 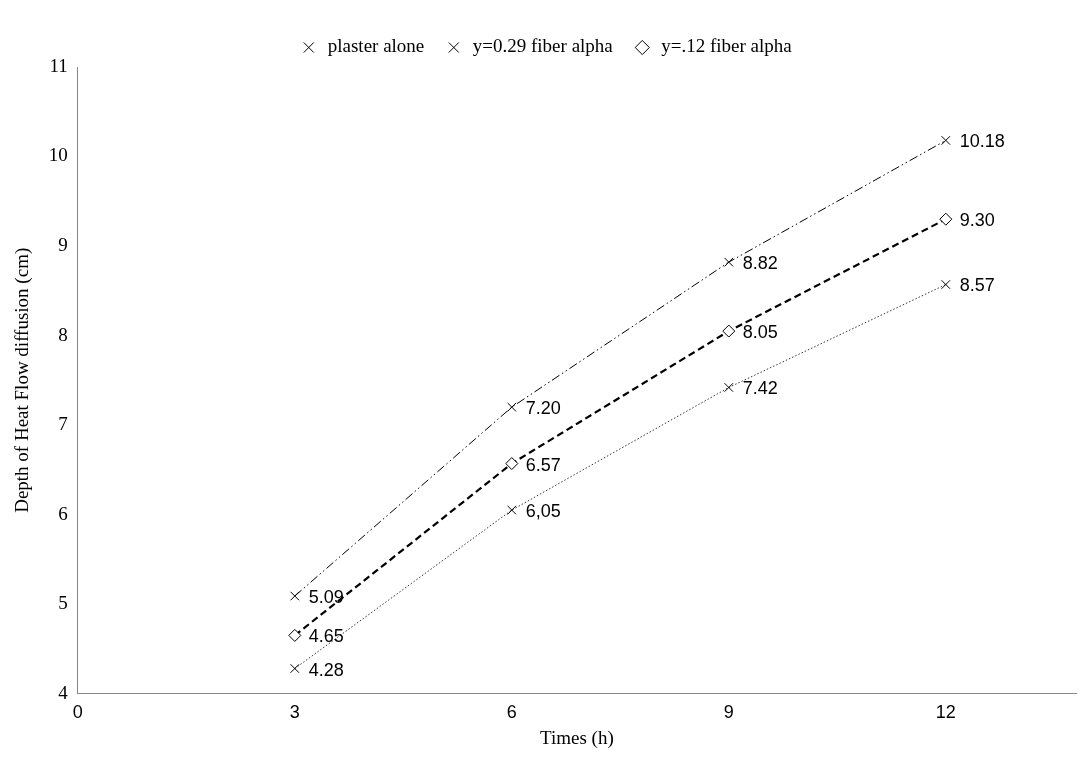 I want to click on y-tick-label: 10, so click(x=58, y=155).